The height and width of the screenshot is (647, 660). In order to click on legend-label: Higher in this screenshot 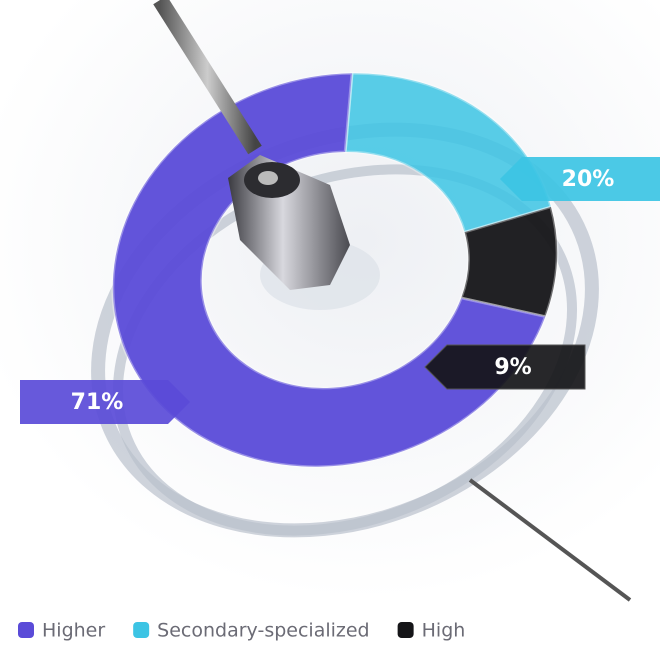, I will do `click(73, 631)`.